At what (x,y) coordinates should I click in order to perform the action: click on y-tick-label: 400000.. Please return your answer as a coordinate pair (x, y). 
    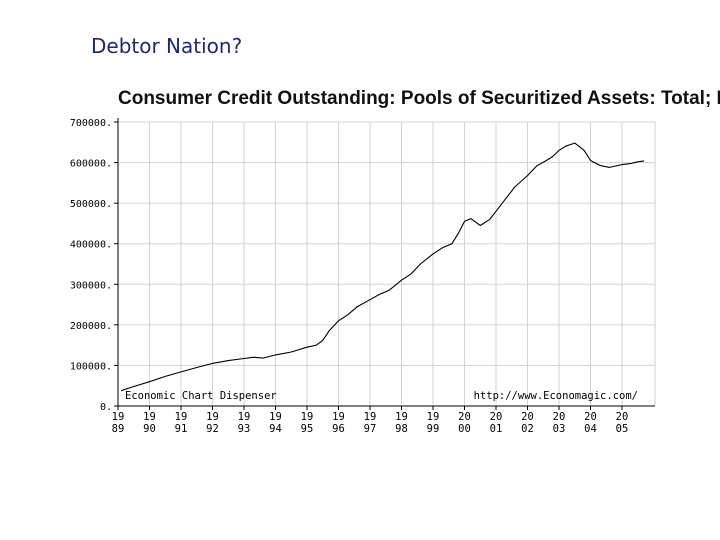
    Looking at the image, I should click on (91, 245).